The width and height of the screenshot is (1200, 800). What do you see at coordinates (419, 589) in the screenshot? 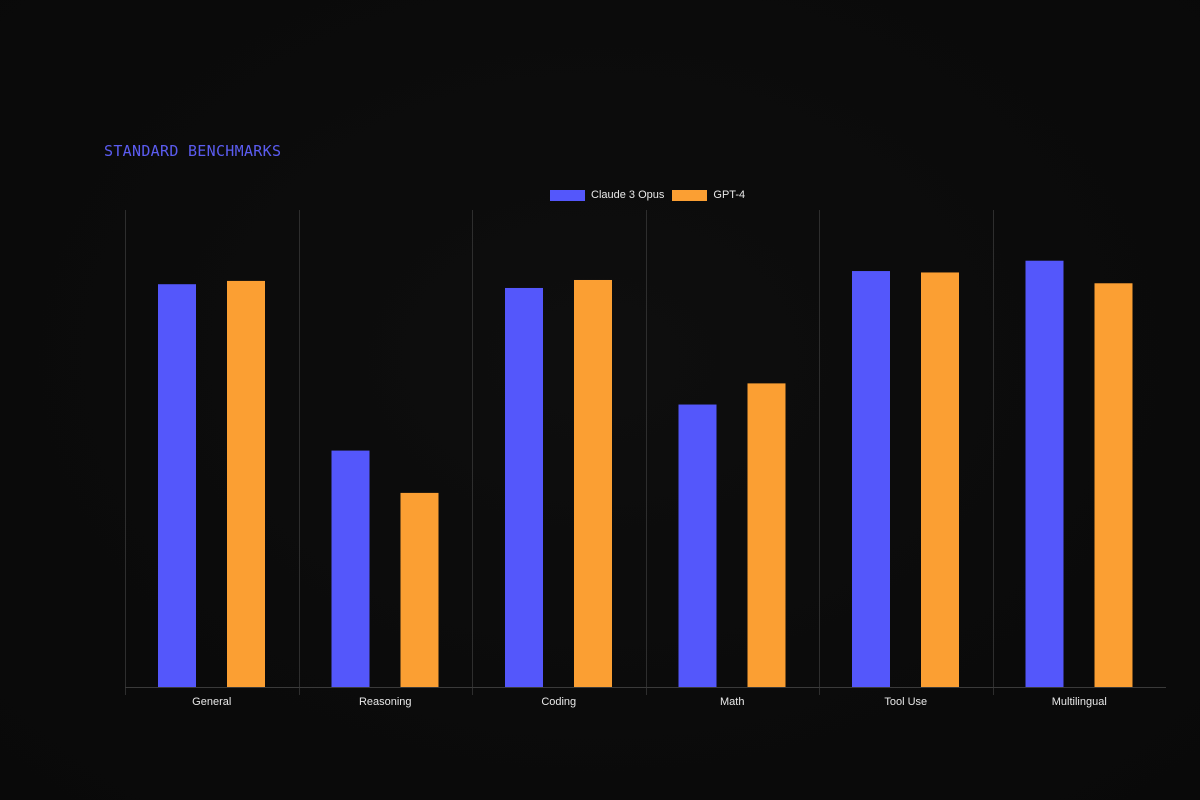
I see `bar-reasoning-gpt4` at bounding box center [419, 589].